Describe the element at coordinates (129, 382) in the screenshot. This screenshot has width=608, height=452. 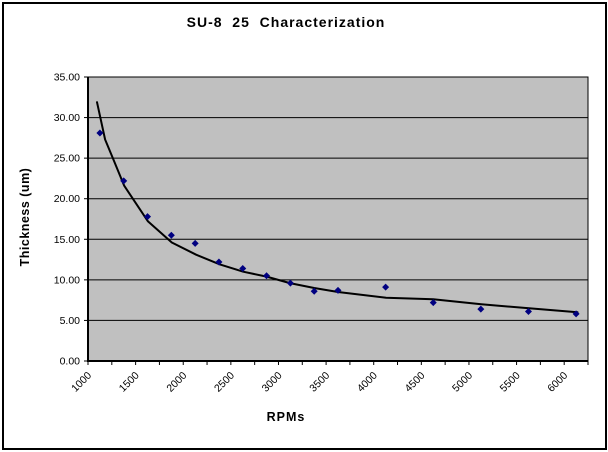
I see `x-tick-label: 1500` at that location.